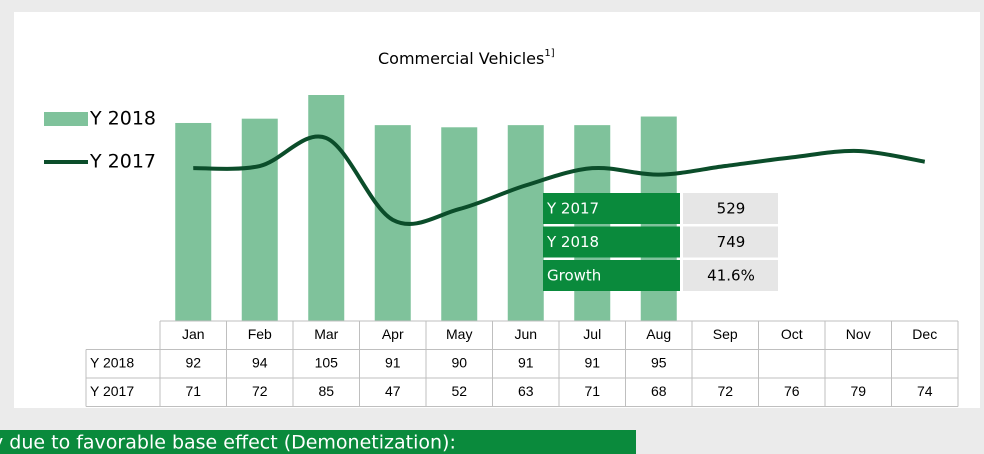 Image resolution: width=984 pixels, height=454 pixels. I want to click on legend-label: Y 2017, so click(122, 162).